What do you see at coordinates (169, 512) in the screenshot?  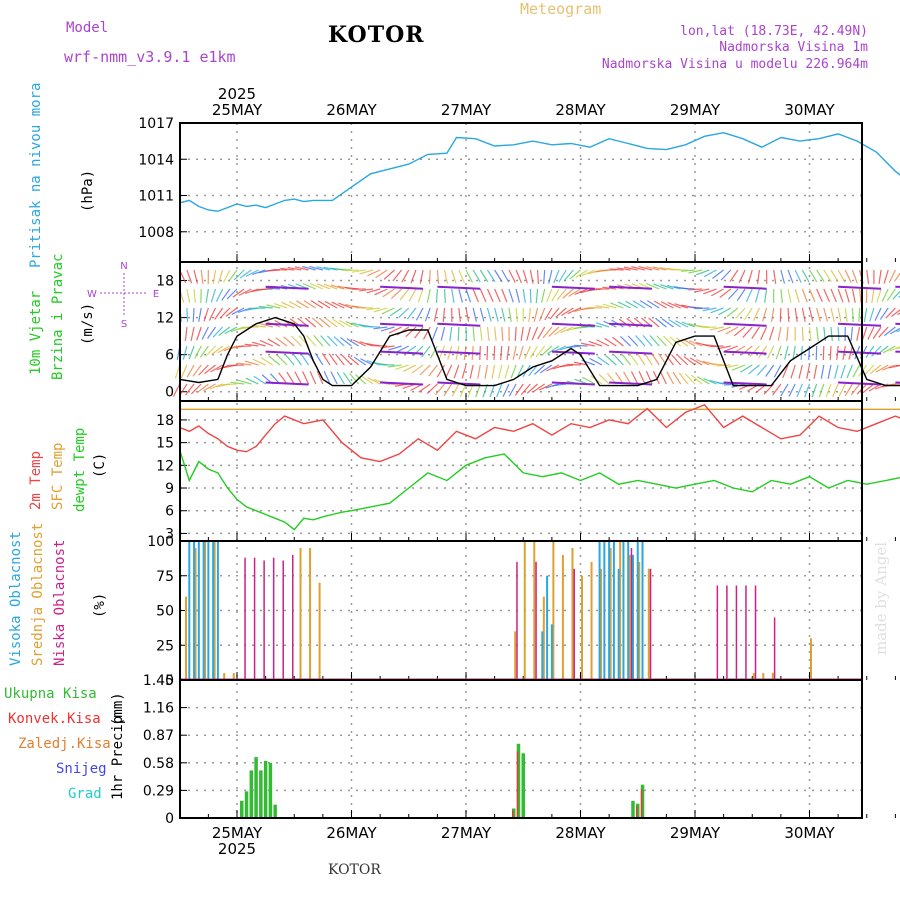 I see `y-tick-label: 6` at bounding box center [169, 512].